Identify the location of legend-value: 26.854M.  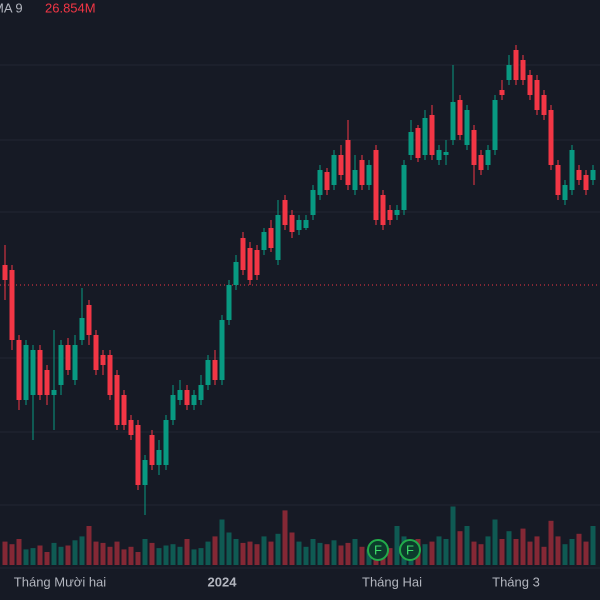
(70, 7).